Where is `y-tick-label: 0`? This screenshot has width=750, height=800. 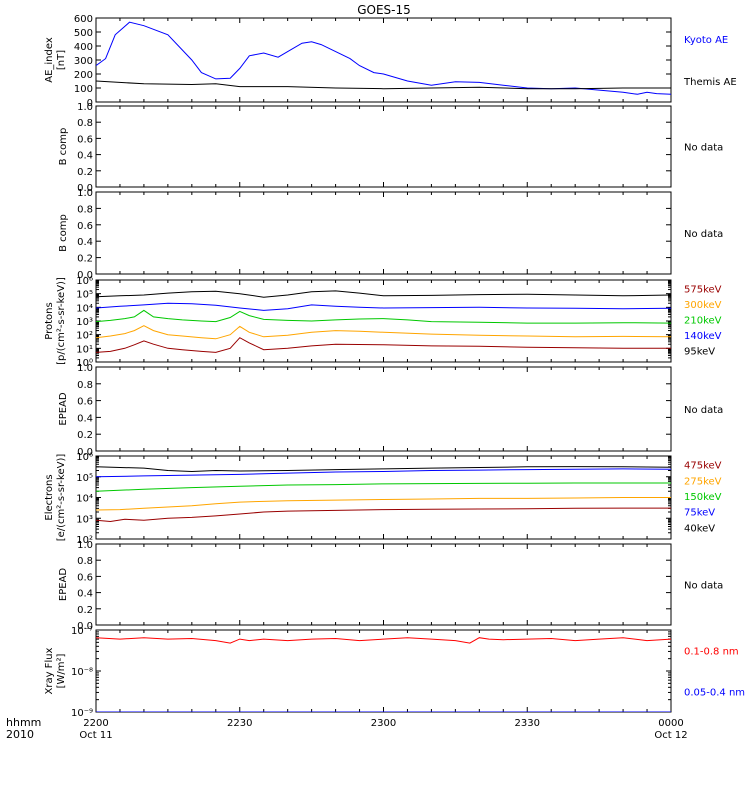
y-tick-label: 0 is located at coordinates (90, 103).